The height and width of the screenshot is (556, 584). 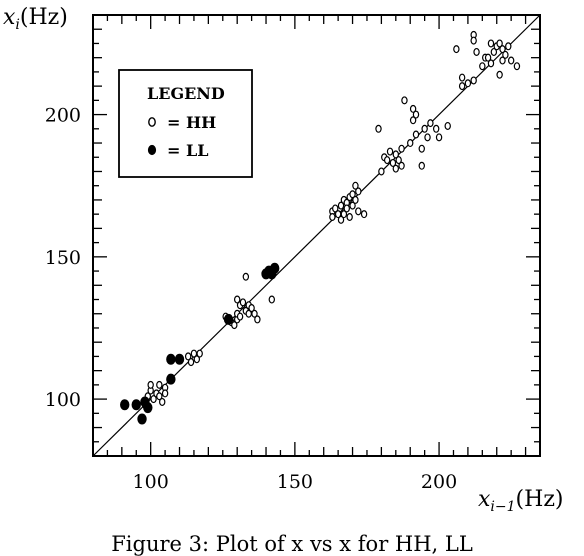 I want to click on x-tick-label: 150, so click(x=295, y=482).